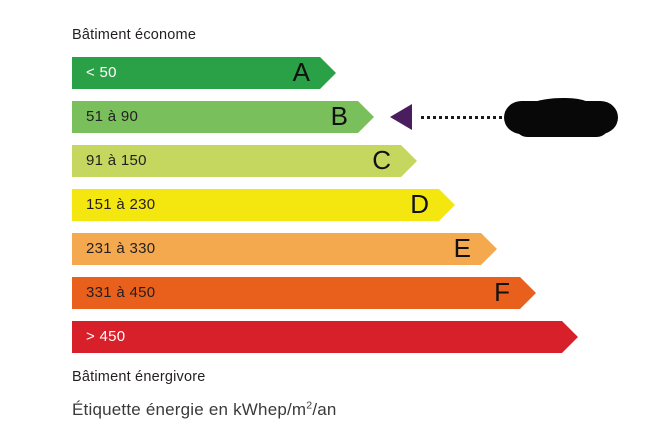 The width and height of the screenshot is (667, 441). Describe the element at coordinates (112, 116) in the screenshot. I see `energy-bar-range-label: 51 à 90` at that location.